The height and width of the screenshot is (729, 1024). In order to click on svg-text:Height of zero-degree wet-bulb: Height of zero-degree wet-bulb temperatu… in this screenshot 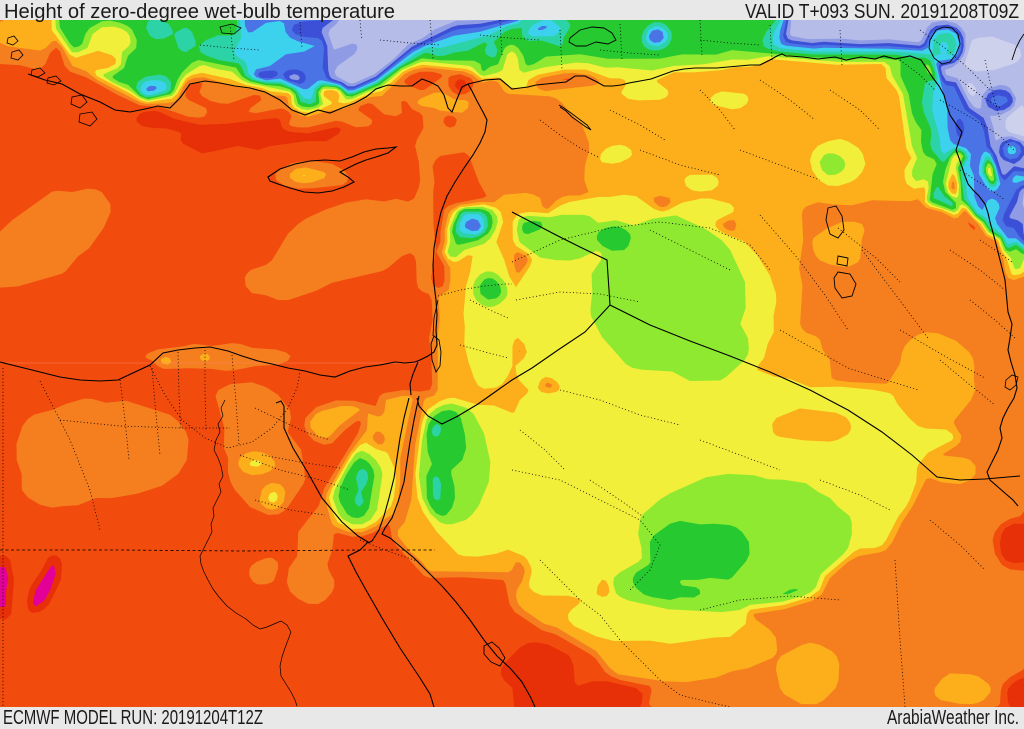, I will do `click(199, 12)`.